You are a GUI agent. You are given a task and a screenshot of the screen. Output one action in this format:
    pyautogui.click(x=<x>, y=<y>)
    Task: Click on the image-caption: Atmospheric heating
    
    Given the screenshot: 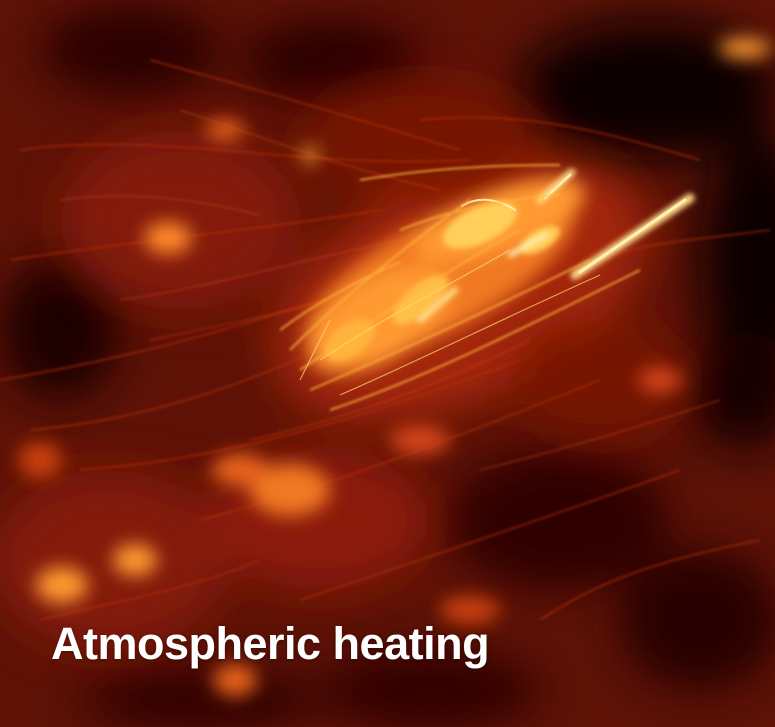 What is the action you would take?
    pyautogui.click(x=270, y=643)
    